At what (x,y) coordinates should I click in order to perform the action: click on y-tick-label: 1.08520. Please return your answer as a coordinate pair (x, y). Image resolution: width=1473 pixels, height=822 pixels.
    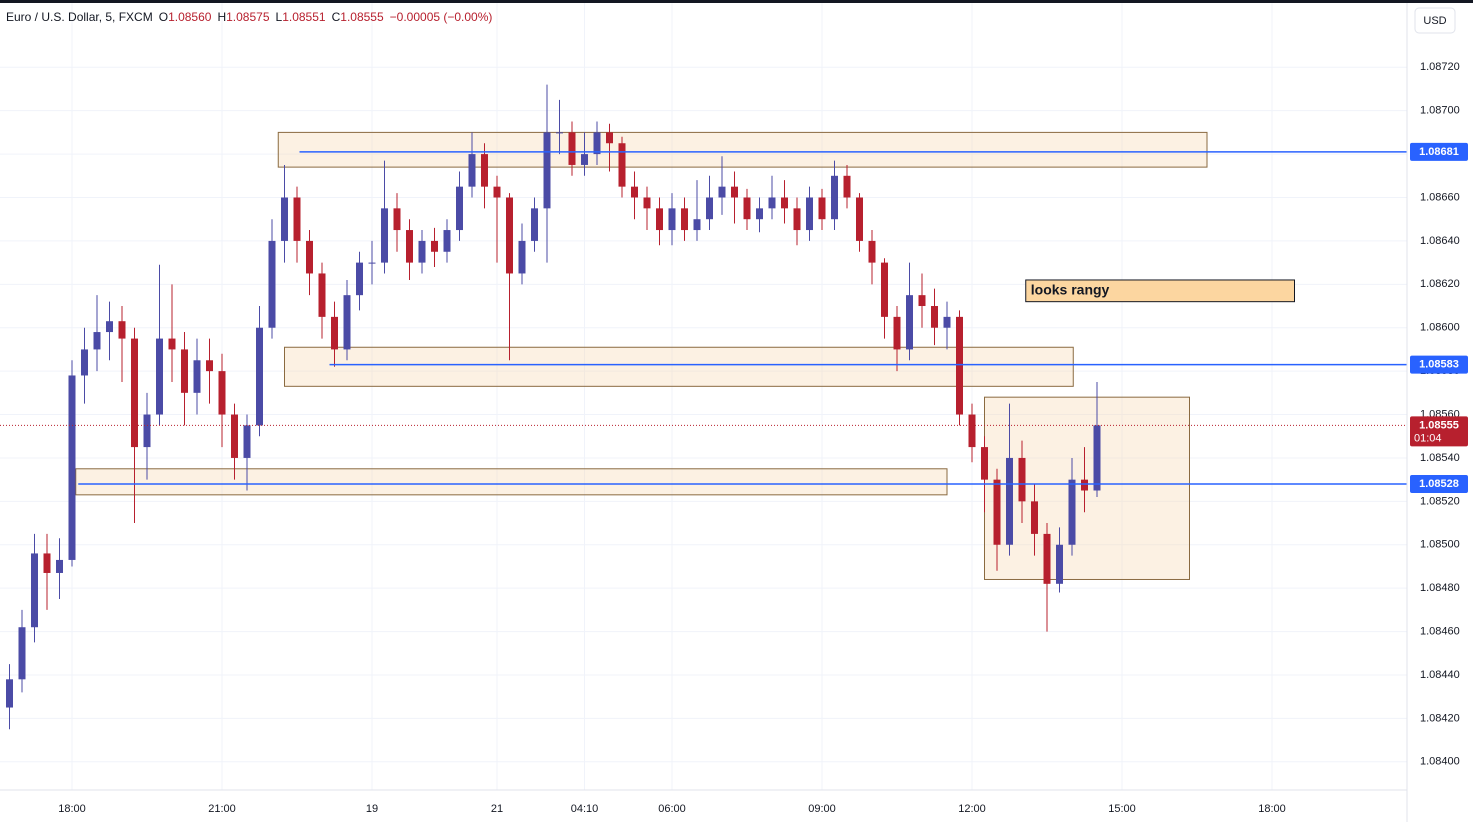
    Looking at the image, I should click on (1440, 501).